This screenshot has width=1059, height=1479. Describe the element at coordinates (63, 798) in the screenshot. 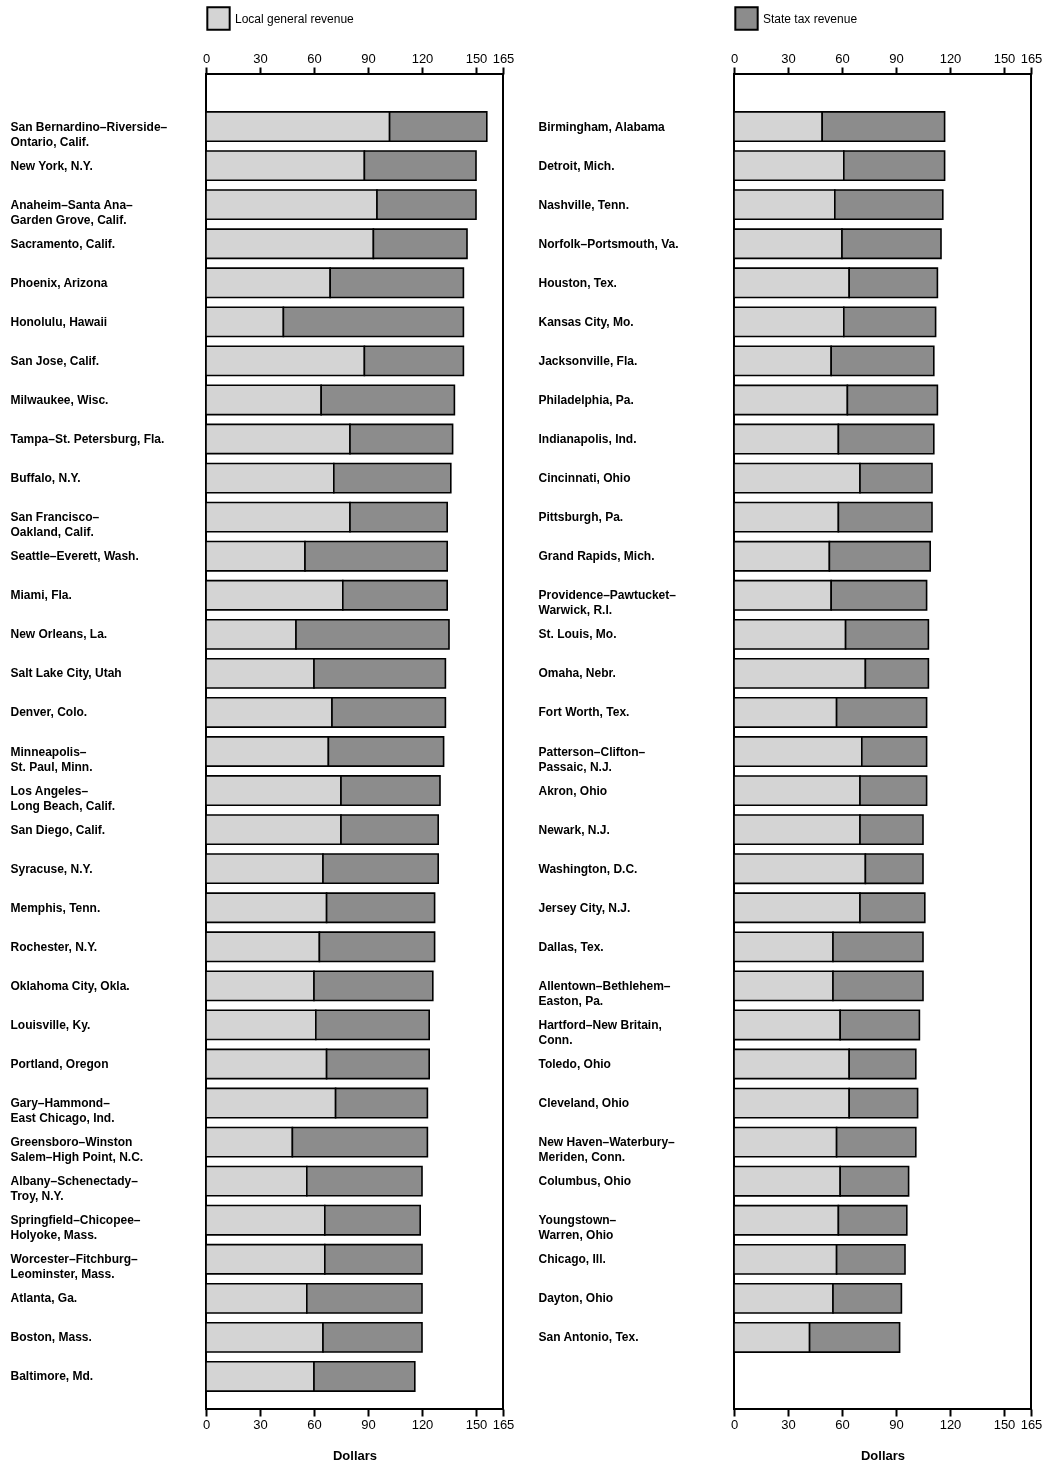

I see `y-tick-label: Los Angeles– Long Beach, Calif.` at that location.